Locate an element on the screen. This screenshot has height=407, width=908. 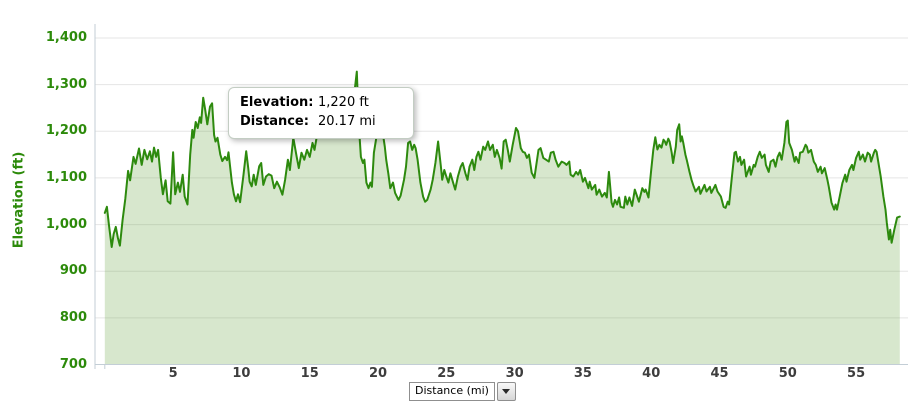
x-tick-label: 25 is located at coordinates (446, 373).